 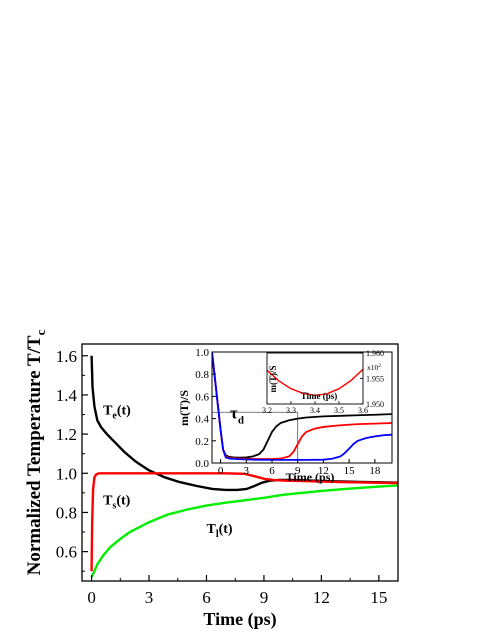 I want to click on zoom-multiplier-exp: 2, so click(x=379, y=366).